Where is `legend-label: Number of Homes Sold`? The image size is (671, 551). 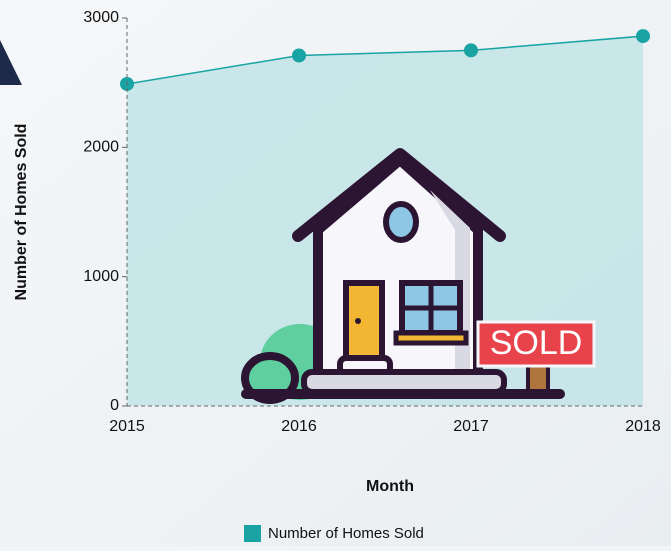
legend-label: Number of Homes Sold is located at coordinates (346, 533).